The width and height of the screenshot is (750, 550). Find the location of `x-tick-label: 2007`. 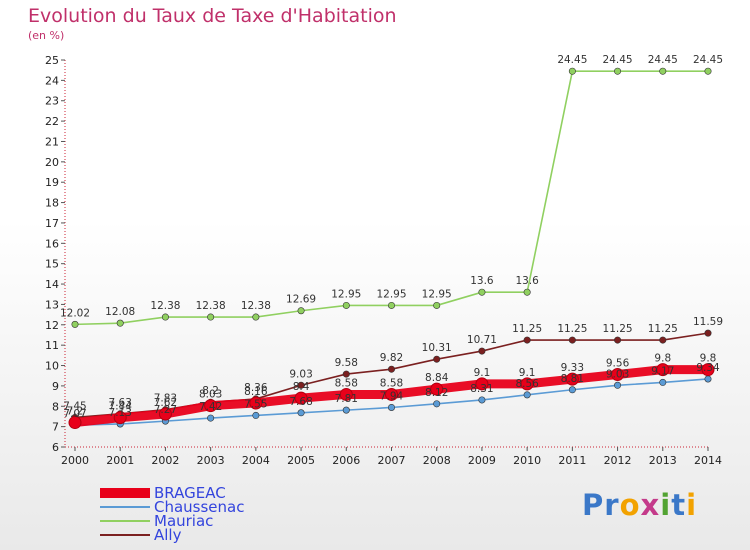

x-tick-label: 2007 is located at coordinates (392, 460).